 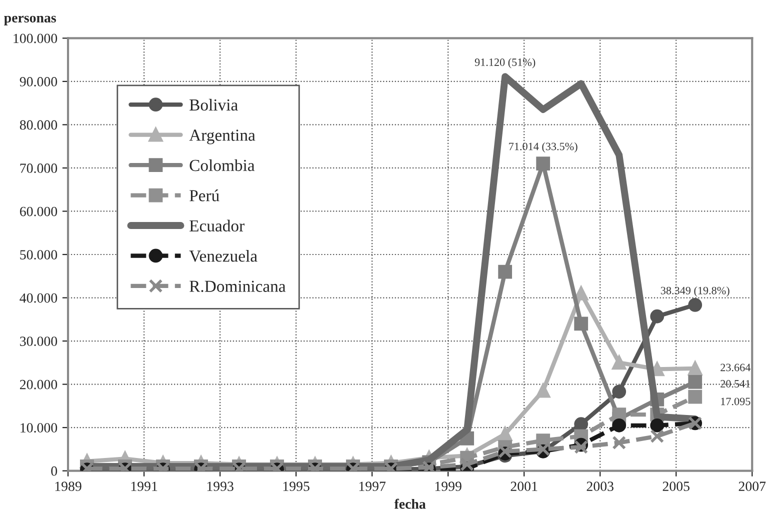 I want to click on legend-label: Colombia, so click(x=222, y=165).